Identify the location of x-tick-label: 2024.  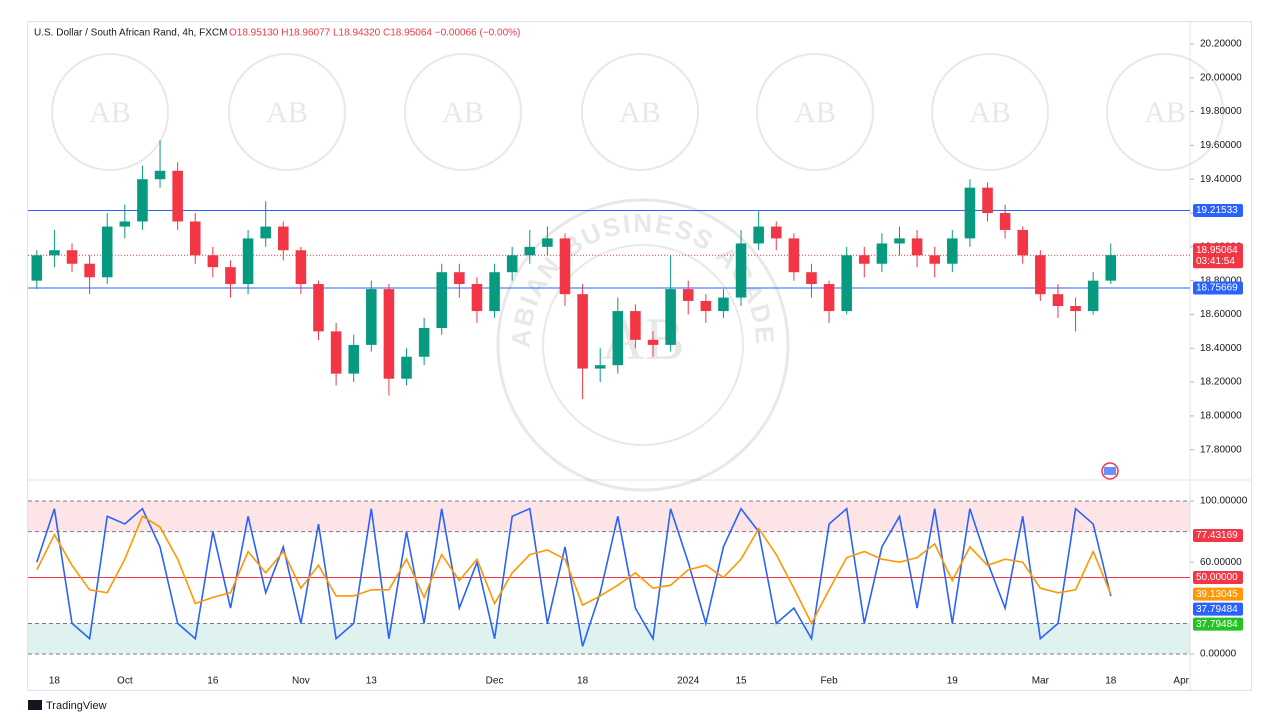
(688, 681).